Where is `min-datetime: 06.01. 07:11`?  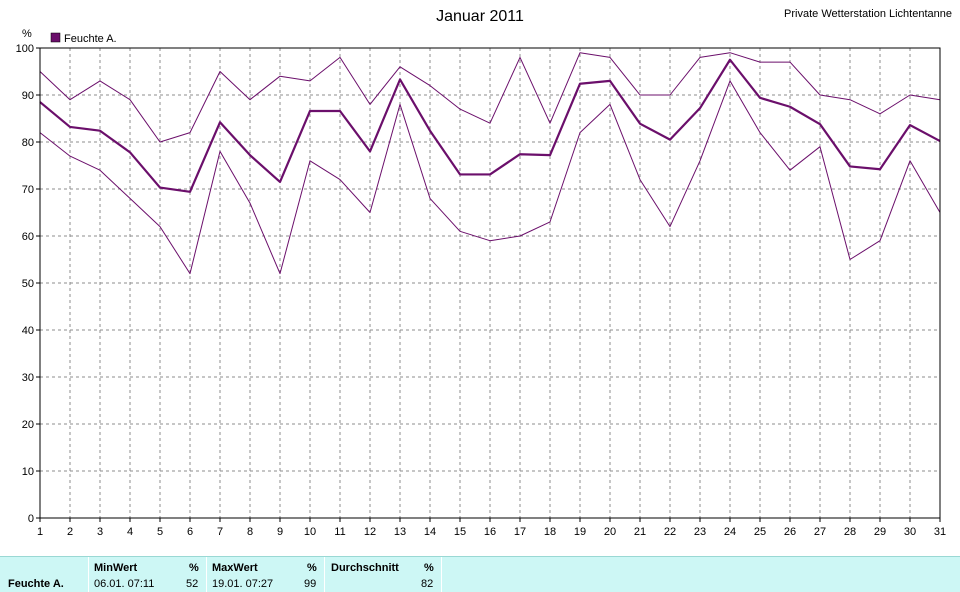 min-datetime: 06.01. 07:11 is located at coordinates (124, 584).